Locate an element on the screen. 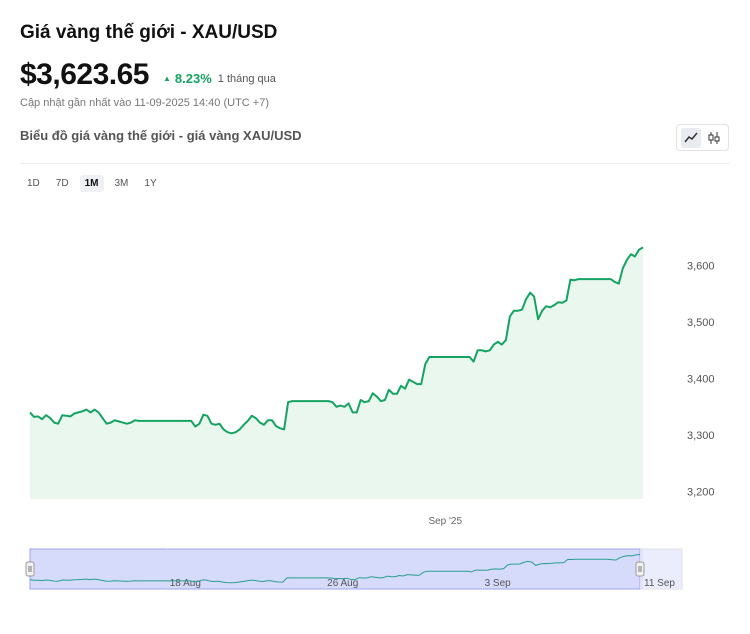  current-price: $3,623.65 is located at coordinates (84, 74).